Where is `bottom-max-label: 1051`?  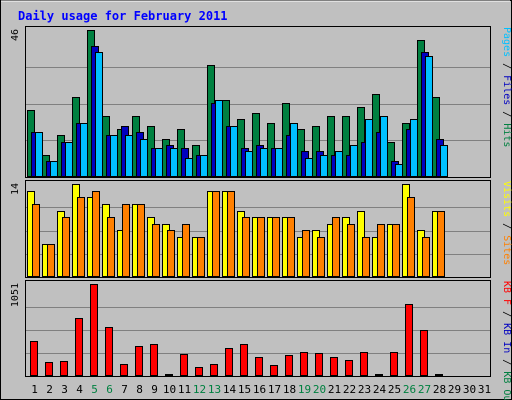
bottom-max-label: 1051 is located at coordinates (15, 295).